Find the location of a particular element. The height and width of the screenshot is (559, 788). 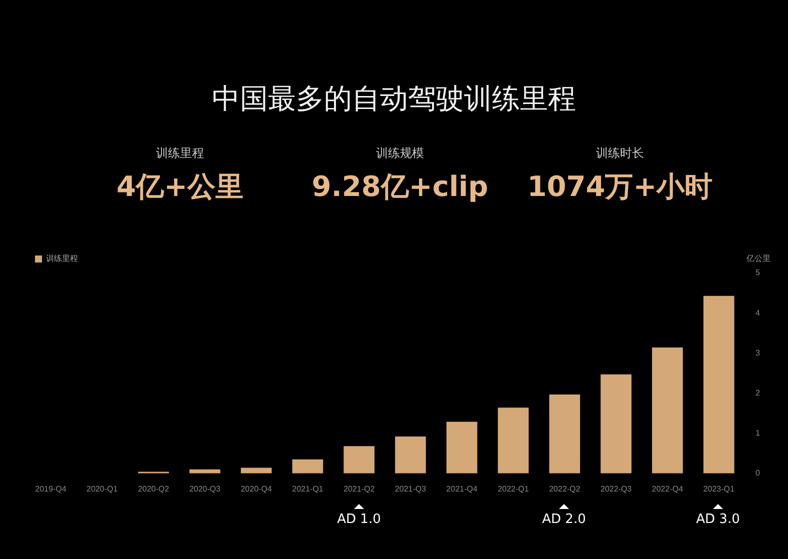

text: 训练时长 is located at coordinates (620, 153).